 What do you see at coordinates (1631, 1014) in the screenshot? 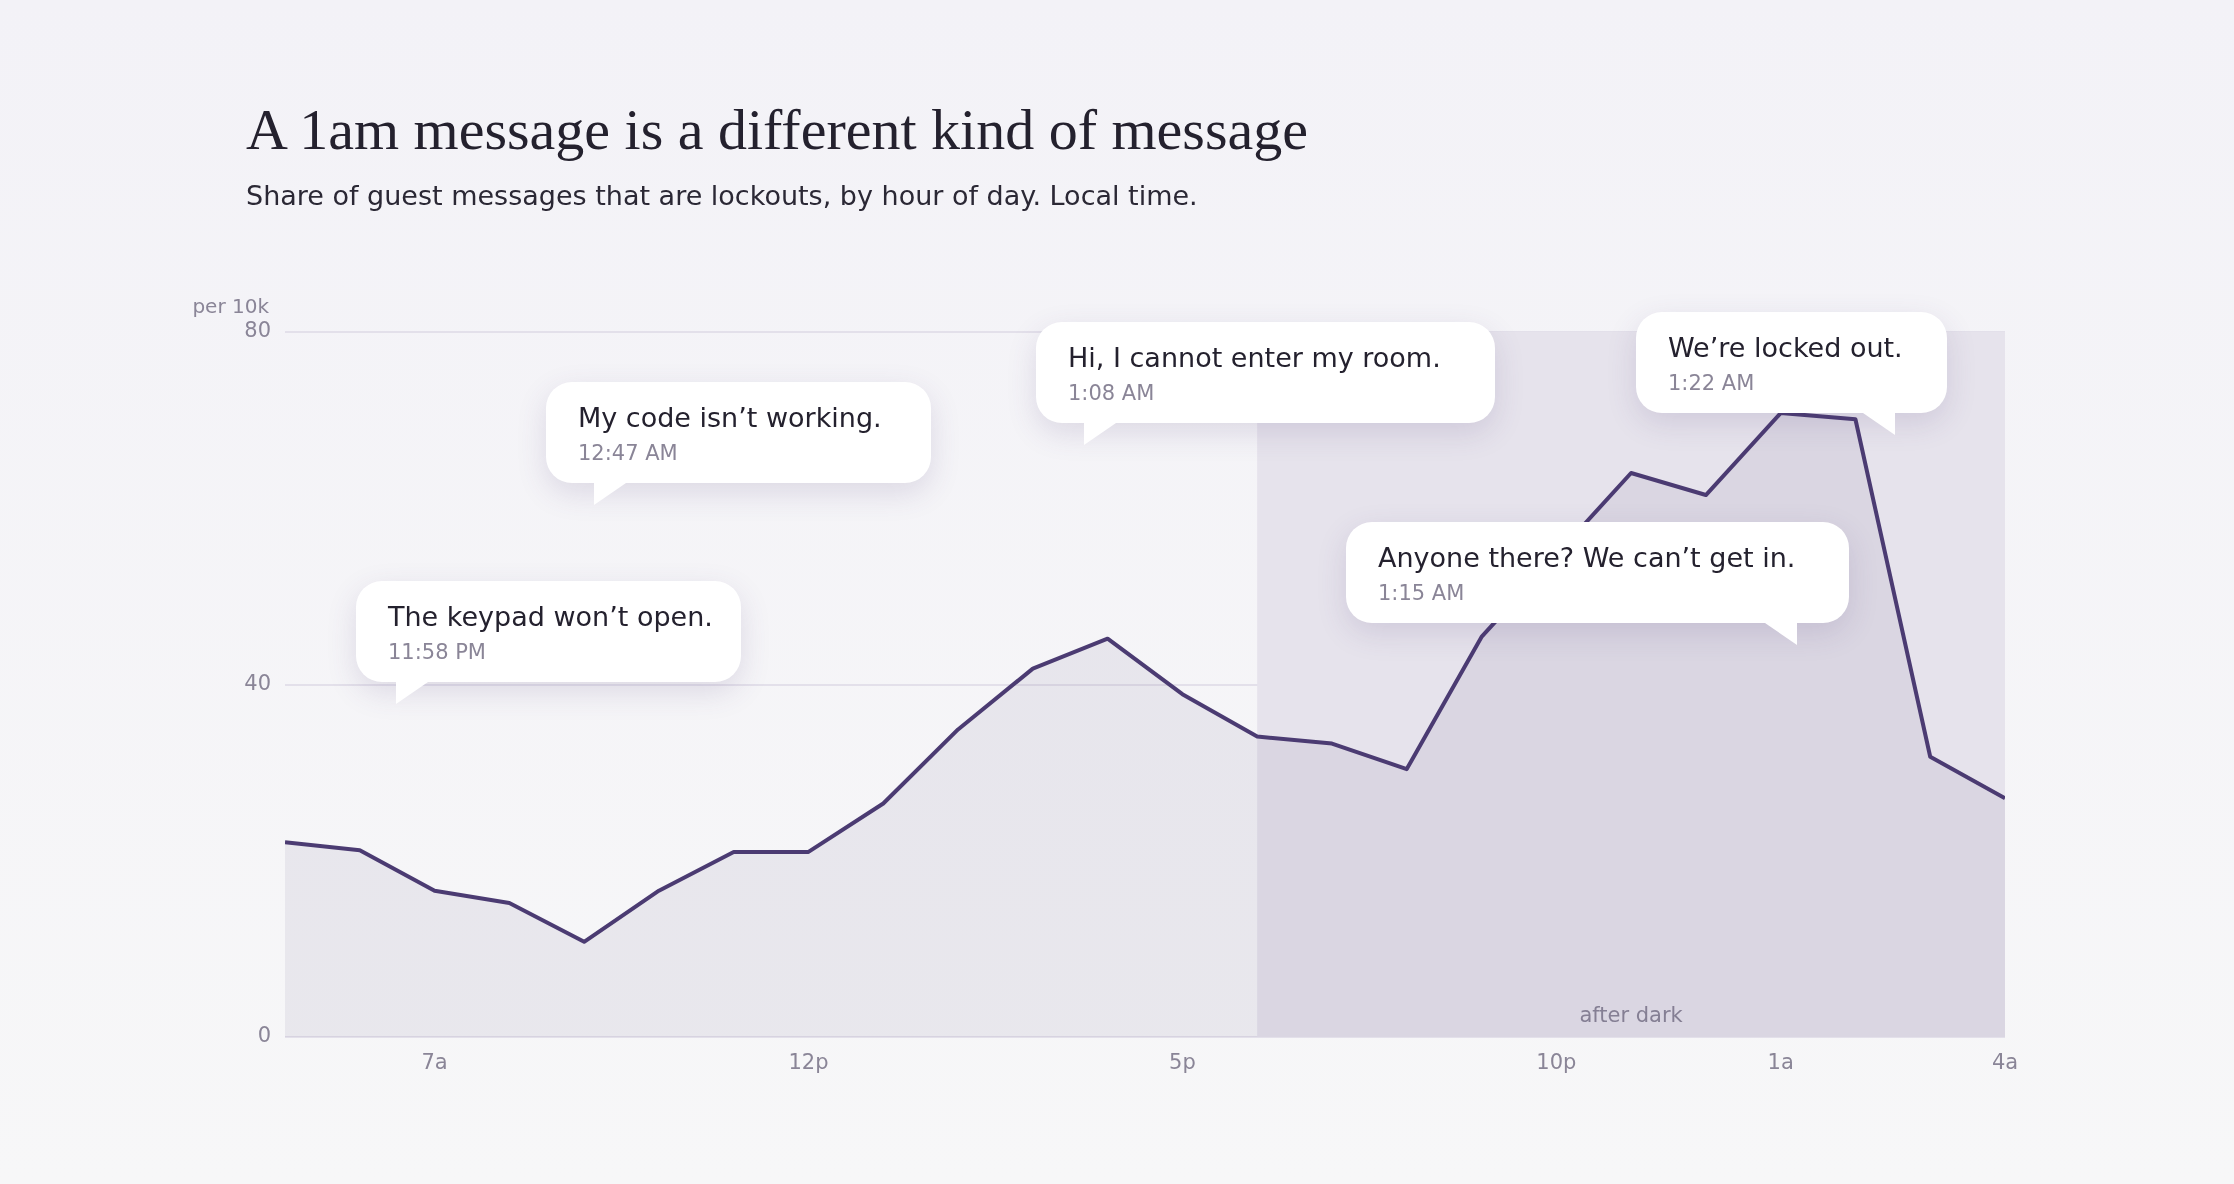
I see `band-label: after dark` at bounding box center [1631, 1014].